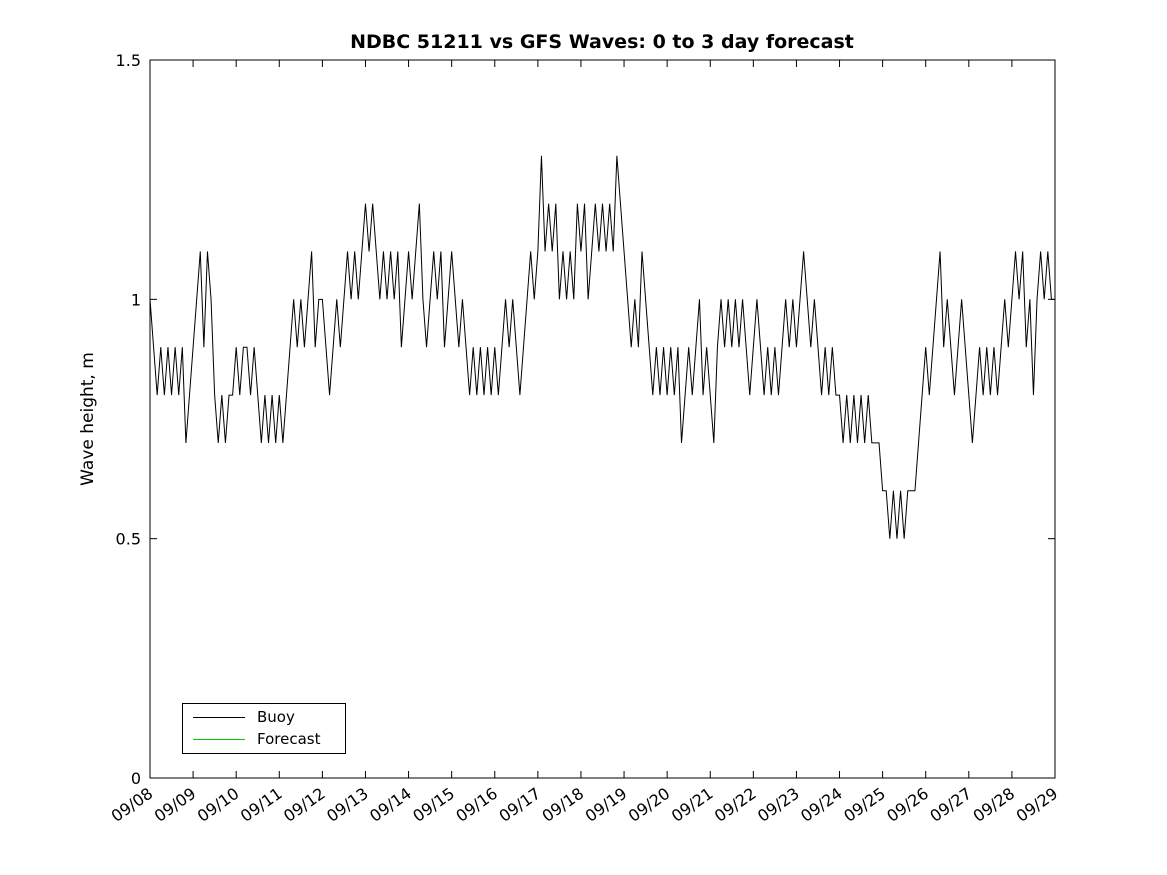 The image size is (1167, 875). What do you see at coordinates (218, 805) in the screenshot?
I see `x-tick-label: 09/10` at bounding box center [218, 805].